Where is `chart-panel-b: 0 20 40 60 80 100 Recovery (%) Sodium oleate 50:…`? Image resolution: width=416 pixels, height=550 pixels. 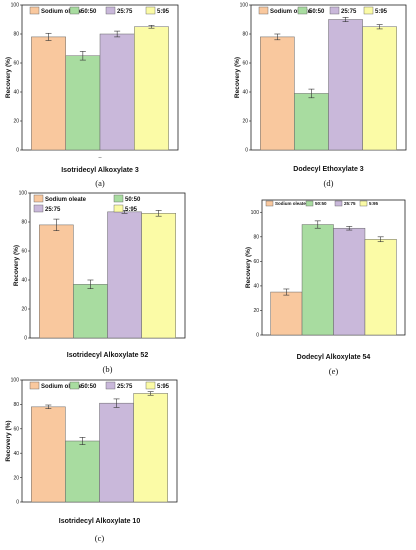 chart-panel-b: 0 20 40 60 80 100 Recovery (%) Sodium oleate 50:… is located at coordinates (99, 282).